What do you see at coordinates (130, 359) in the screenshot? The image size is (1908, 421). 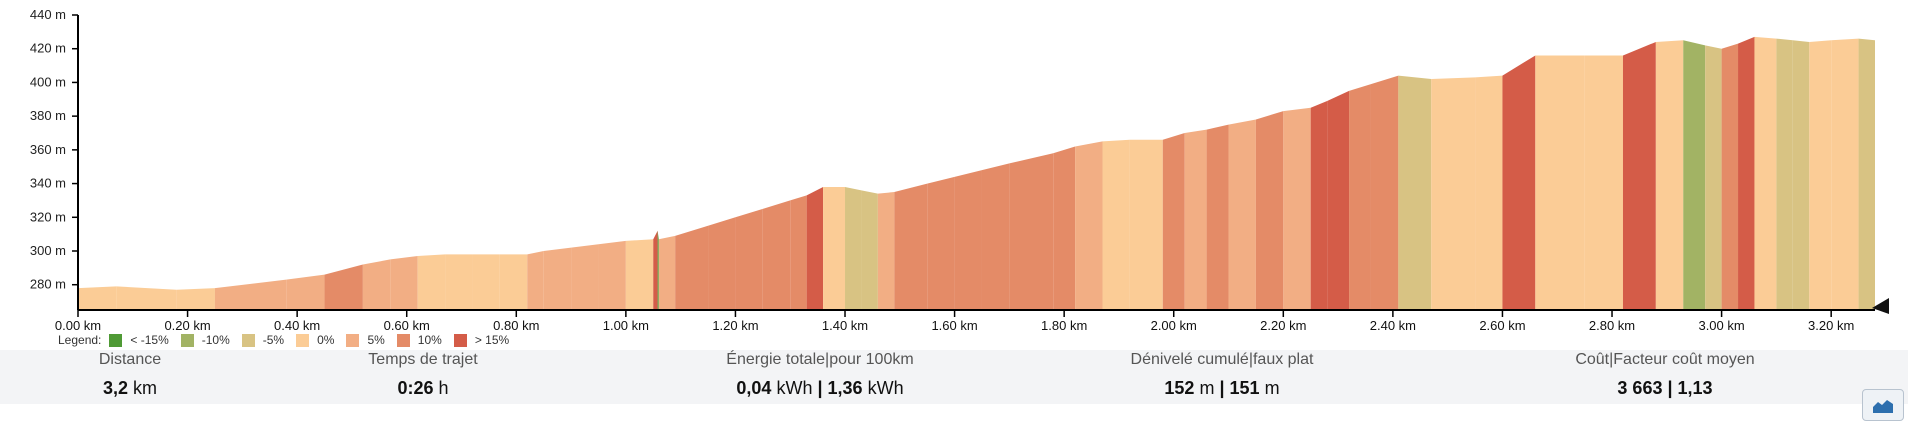 I see `stat-distance-label: Distance` at bounding box center [130, 359].